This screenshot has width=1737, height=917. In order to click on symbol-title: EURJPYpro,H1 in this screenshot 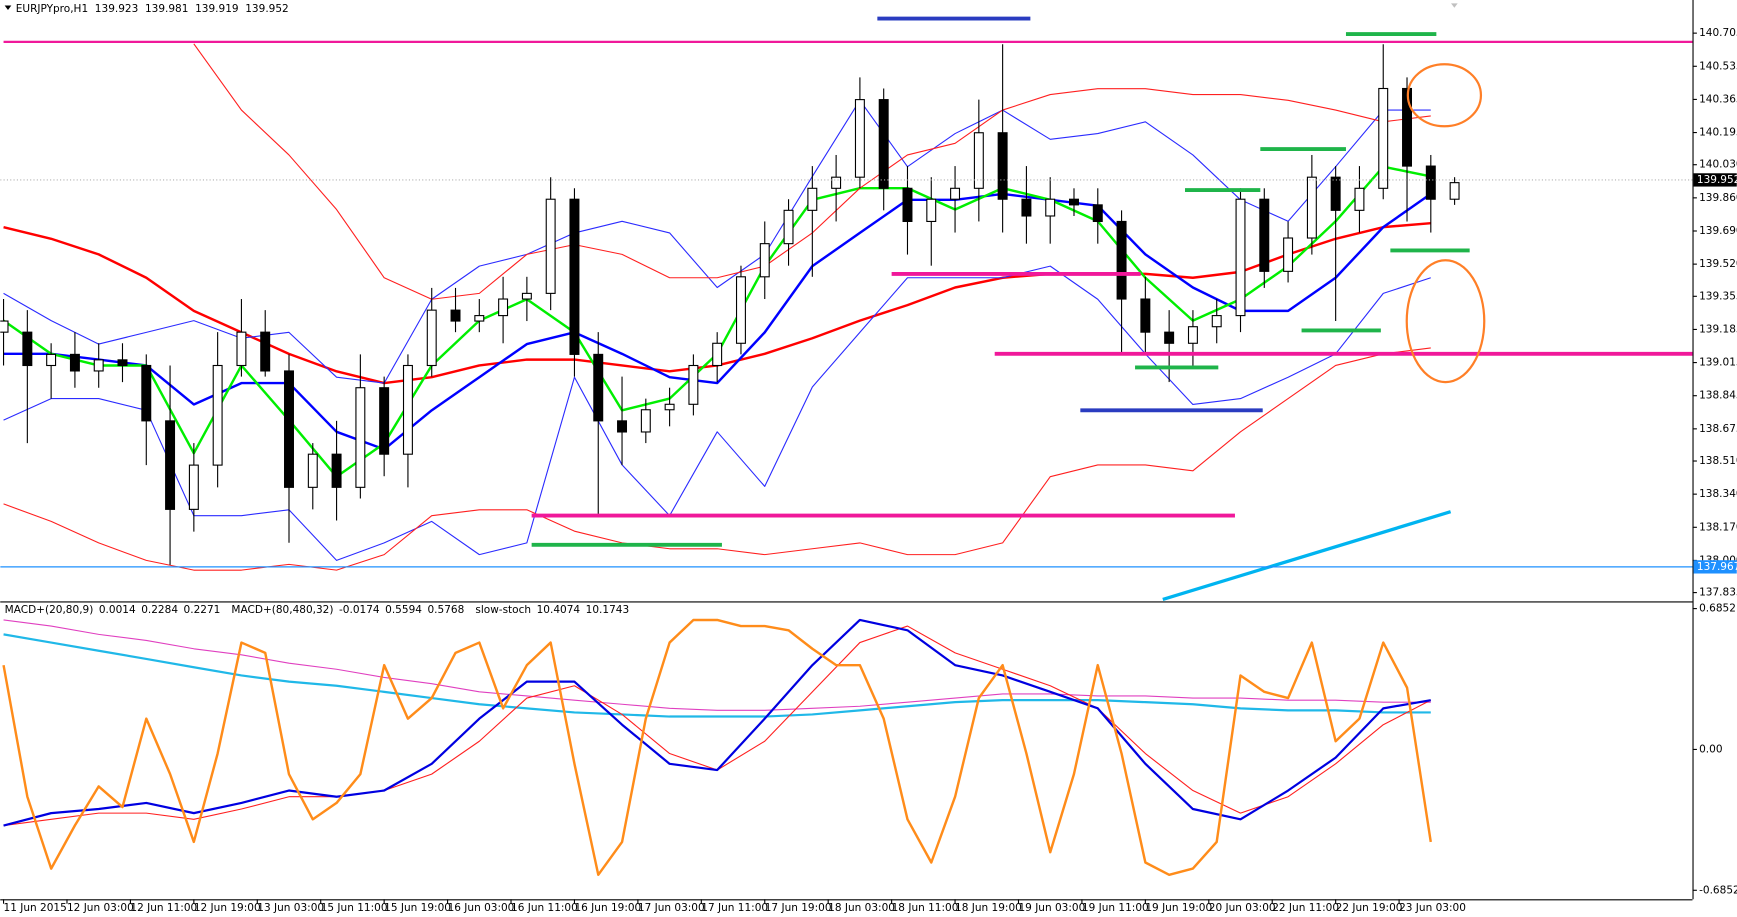, I will do `click(52, 9)`.